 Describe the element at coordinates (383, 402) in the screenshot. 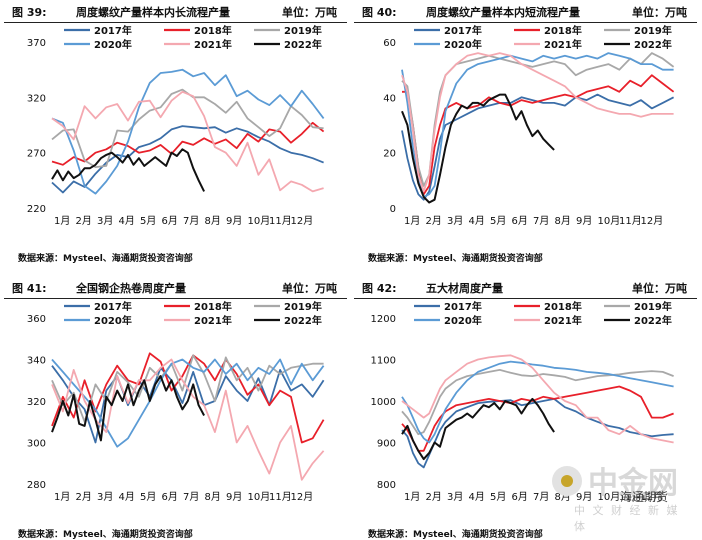

I see `y-tick-label: 1000` at that location.